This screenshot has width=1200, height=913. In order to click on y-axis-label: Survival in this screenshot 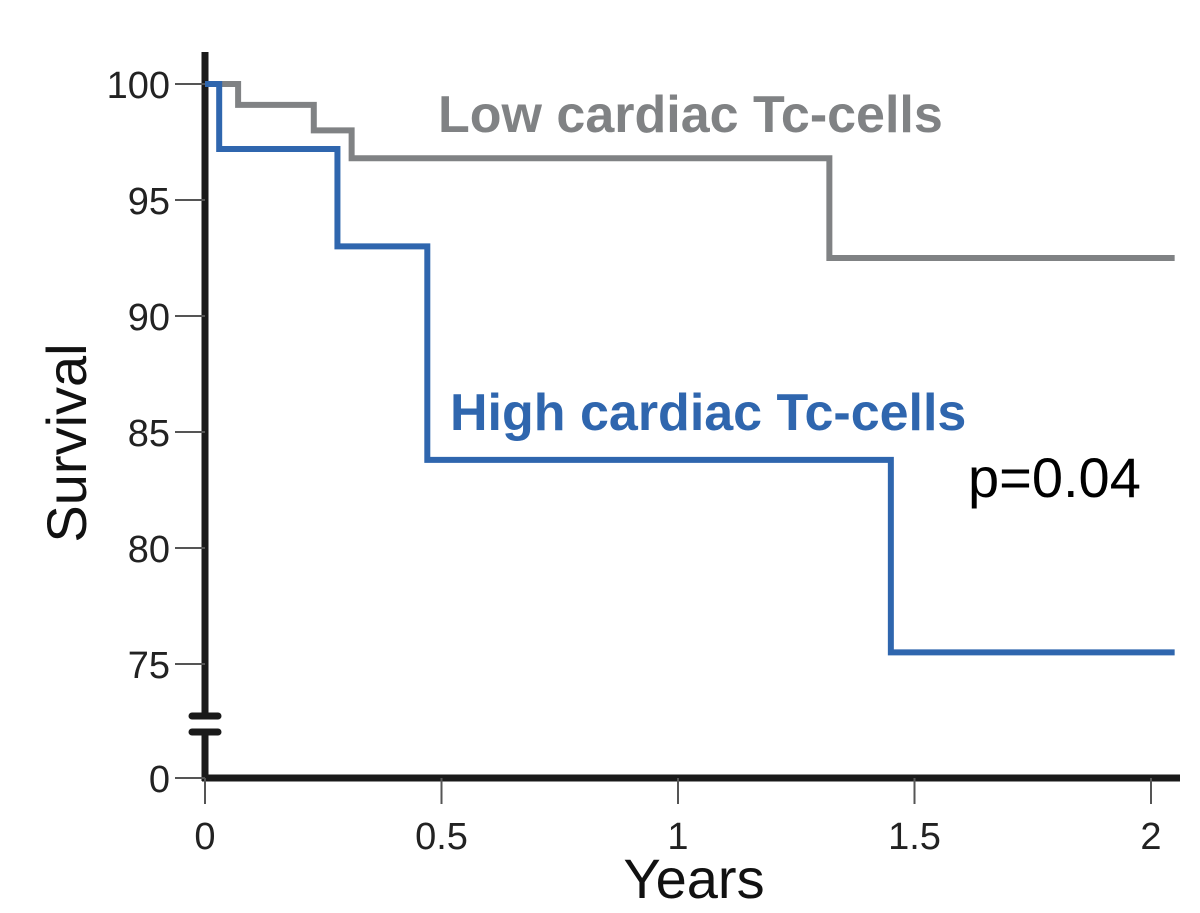, I will do `click(66, 442)`.